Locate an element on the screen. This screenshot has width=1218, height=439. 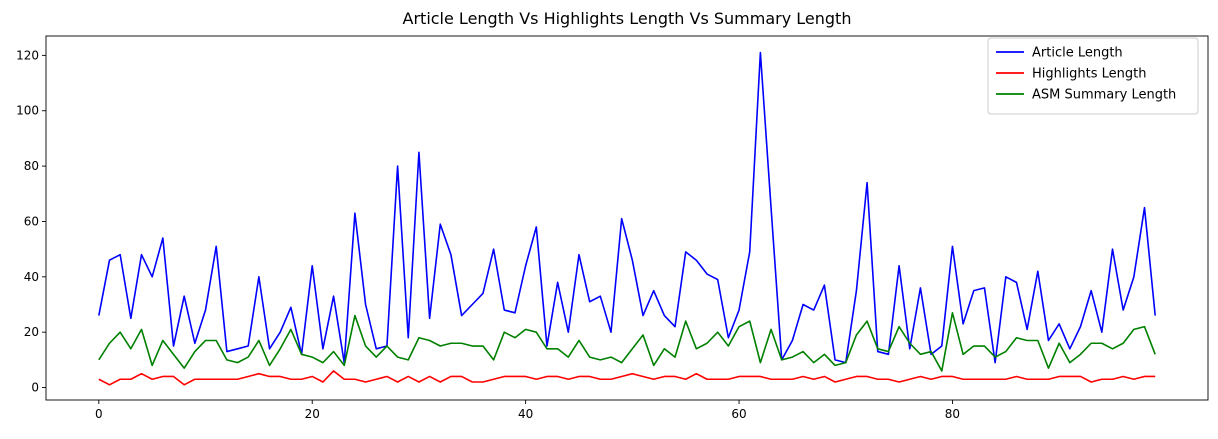
legend-label-article-length: Article Length is located at coordinates (1077, 53).